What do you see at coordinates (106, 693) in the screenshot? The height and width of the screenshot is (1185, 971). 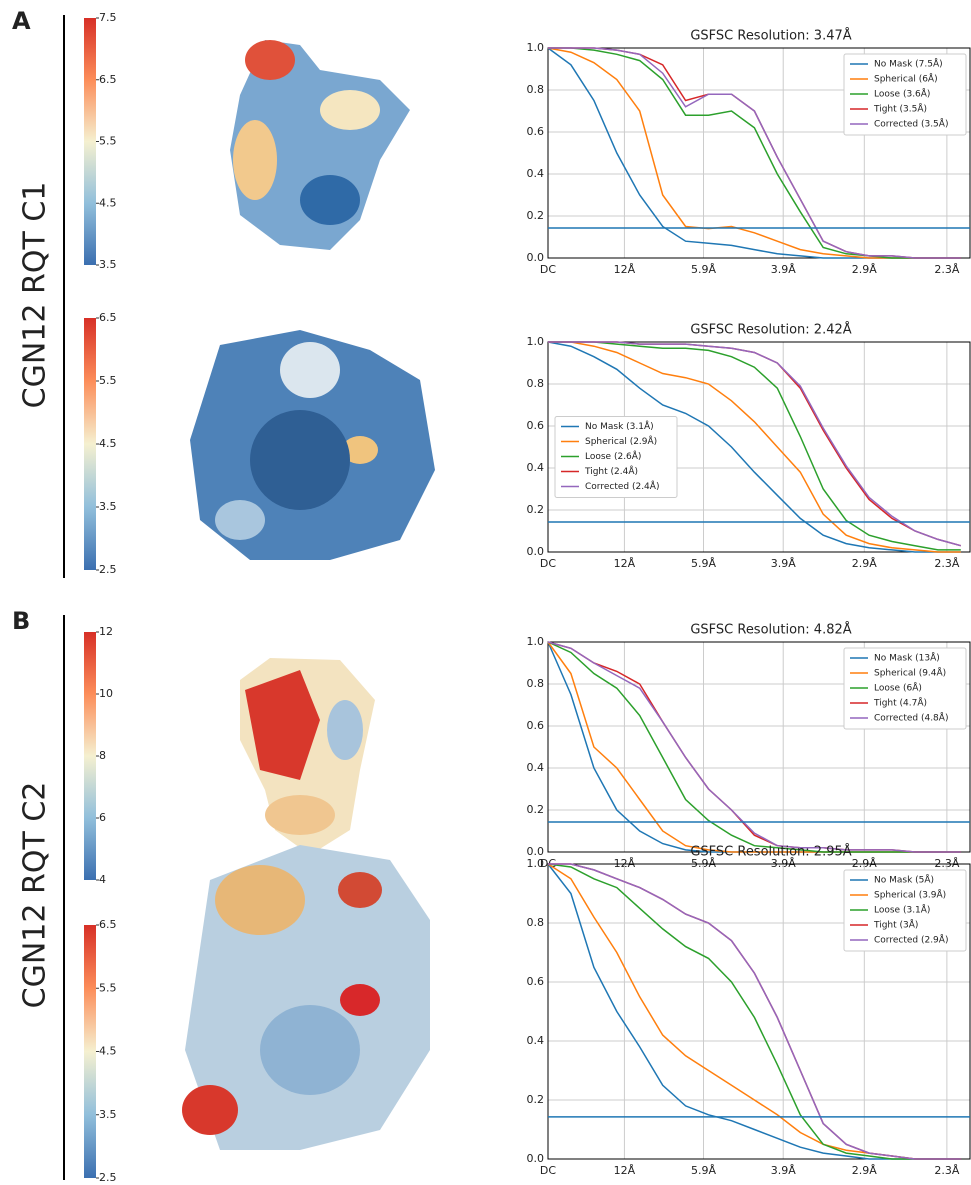 I see `colorbar-tick-label: 10` at bounding box center [106, 693].